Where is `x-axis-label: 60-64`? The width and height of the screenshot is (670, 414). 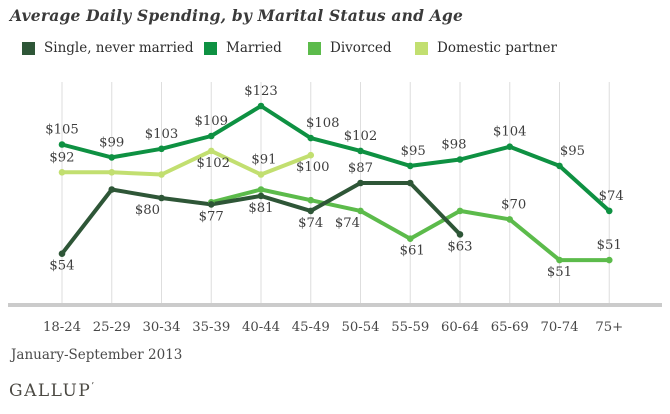 x-axis-label: 60-64 is located at coordinates (460, 327).